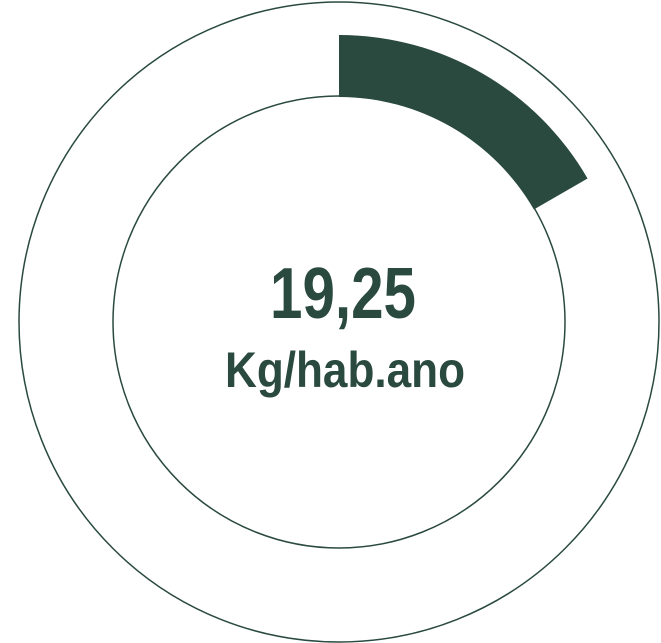 The image size is (661, 643). I want to click on gauge-arc, so click(463, 122).